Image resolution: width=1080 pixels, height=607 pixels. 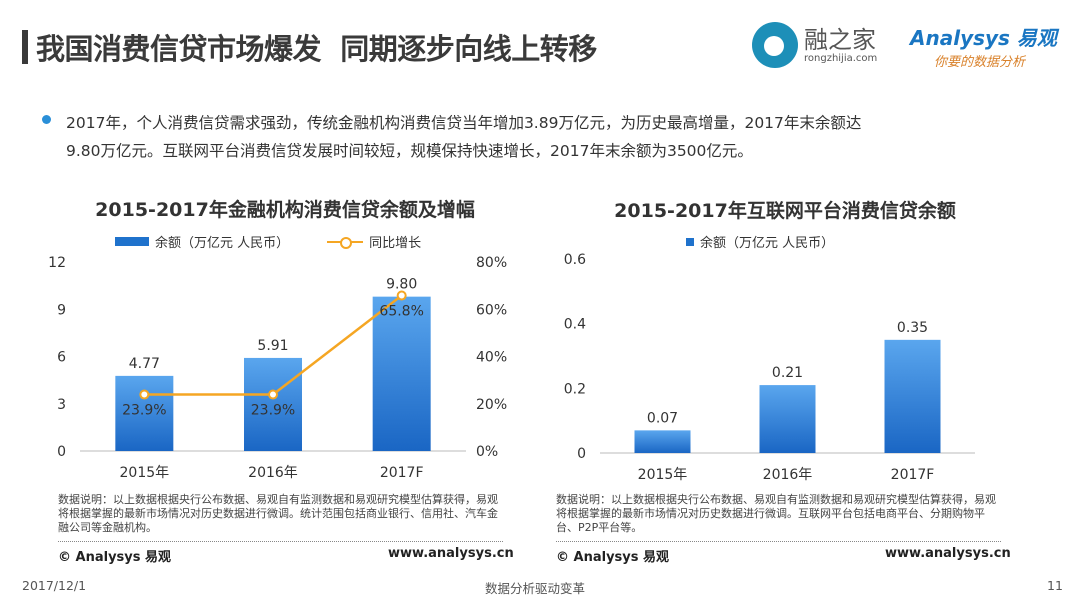 What do you see at coordinates (575, 389) in the screenshot?
I see `y-tick-label: 0.2` at bounding box center [575, 389].